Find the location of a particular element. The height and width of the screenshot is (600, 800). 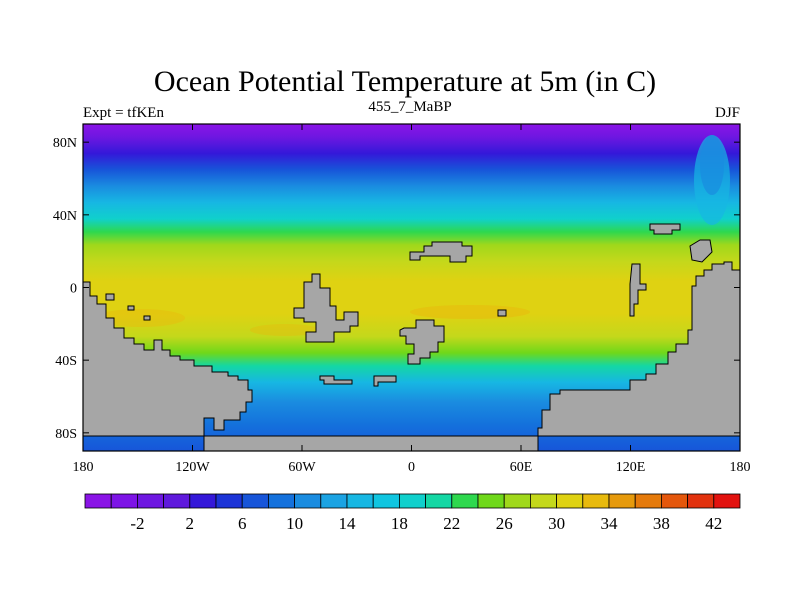

run-label: 455_7_MaBP is located at coordinates (409, 107).